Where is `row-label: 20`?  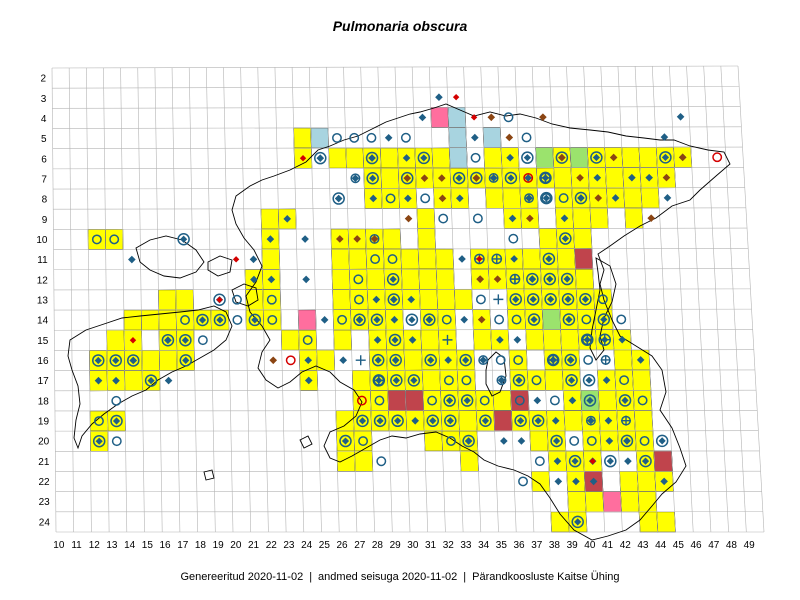
row-label: 20 is located at coordinates (44, 442).